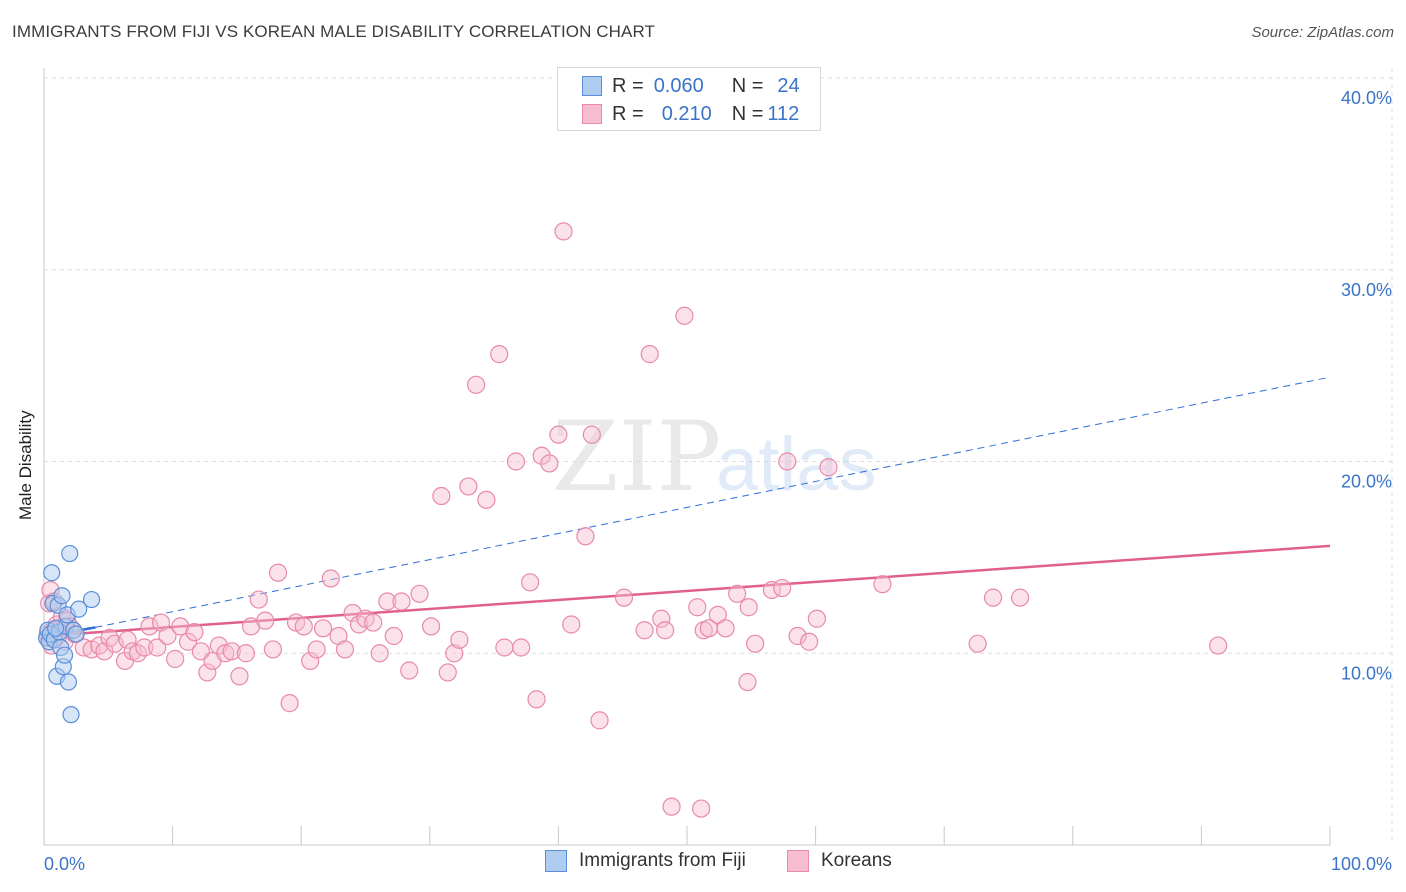  What do you see at coordinates (1366, 482) in the screenshot?
I see `y-tick-label: 20.0%` at bounding box center [1366, 482].